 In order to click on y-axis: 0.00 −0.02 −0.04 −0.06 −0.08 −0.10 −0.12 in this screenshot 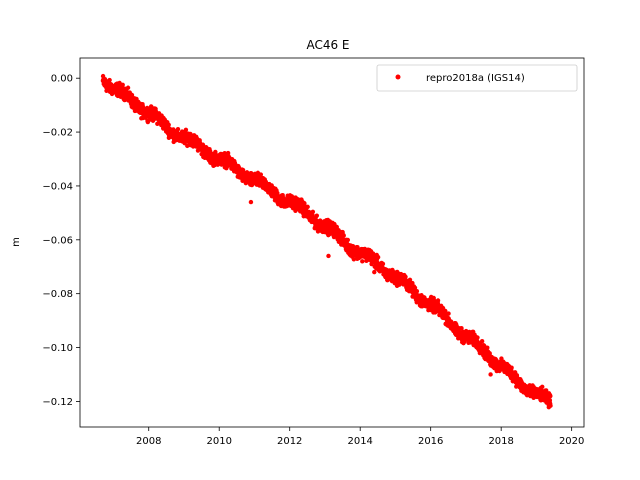, I will do `click(61, 241)`.